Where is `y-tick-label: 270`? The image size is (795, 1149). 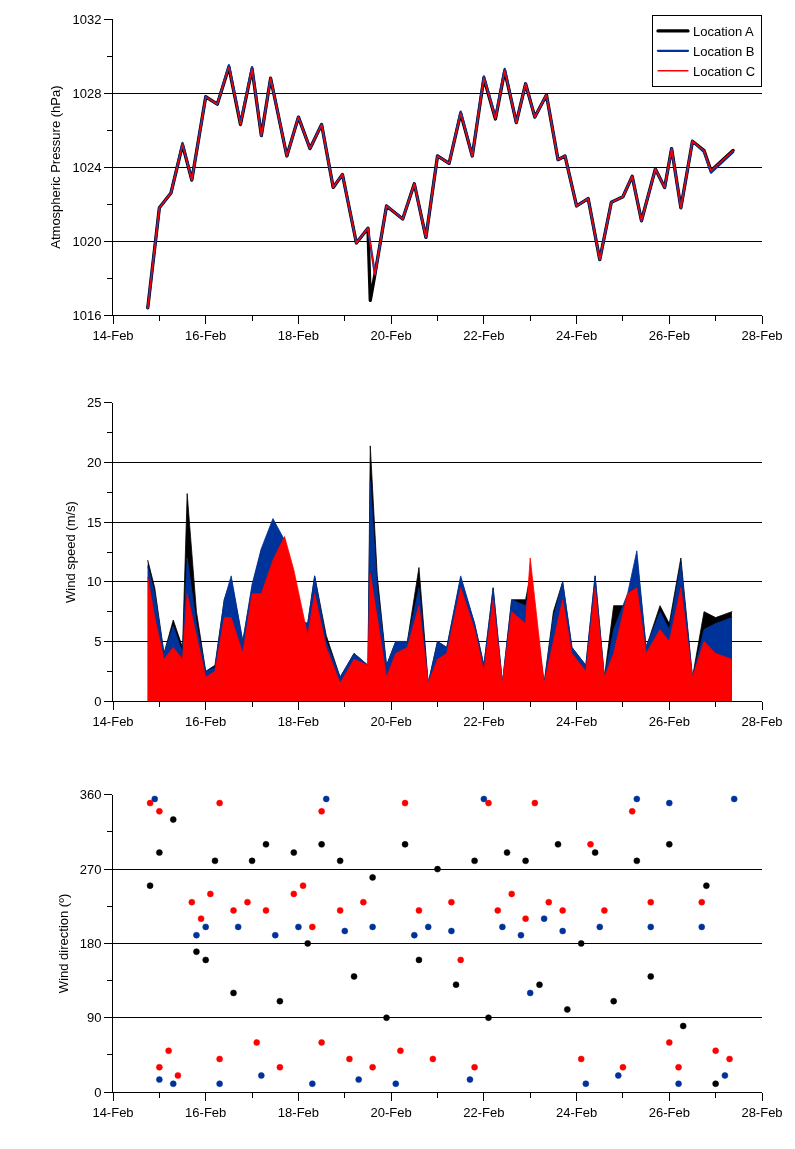
y-tick-label: 270 is located at coordinates (90, 869).